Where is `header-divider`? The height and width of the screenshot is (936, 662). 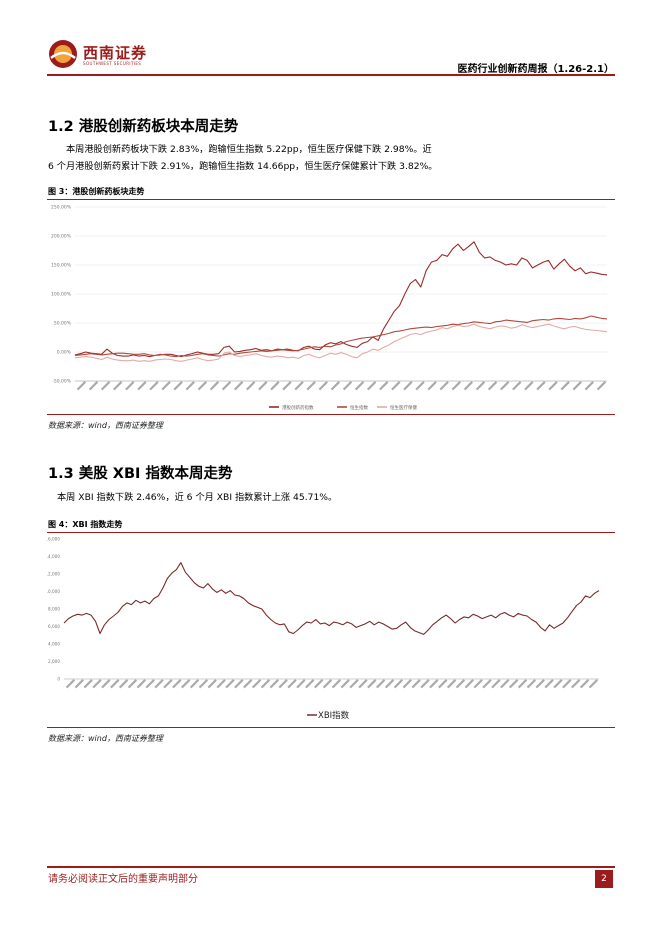
header-divider is located at coordinates (331, 75).